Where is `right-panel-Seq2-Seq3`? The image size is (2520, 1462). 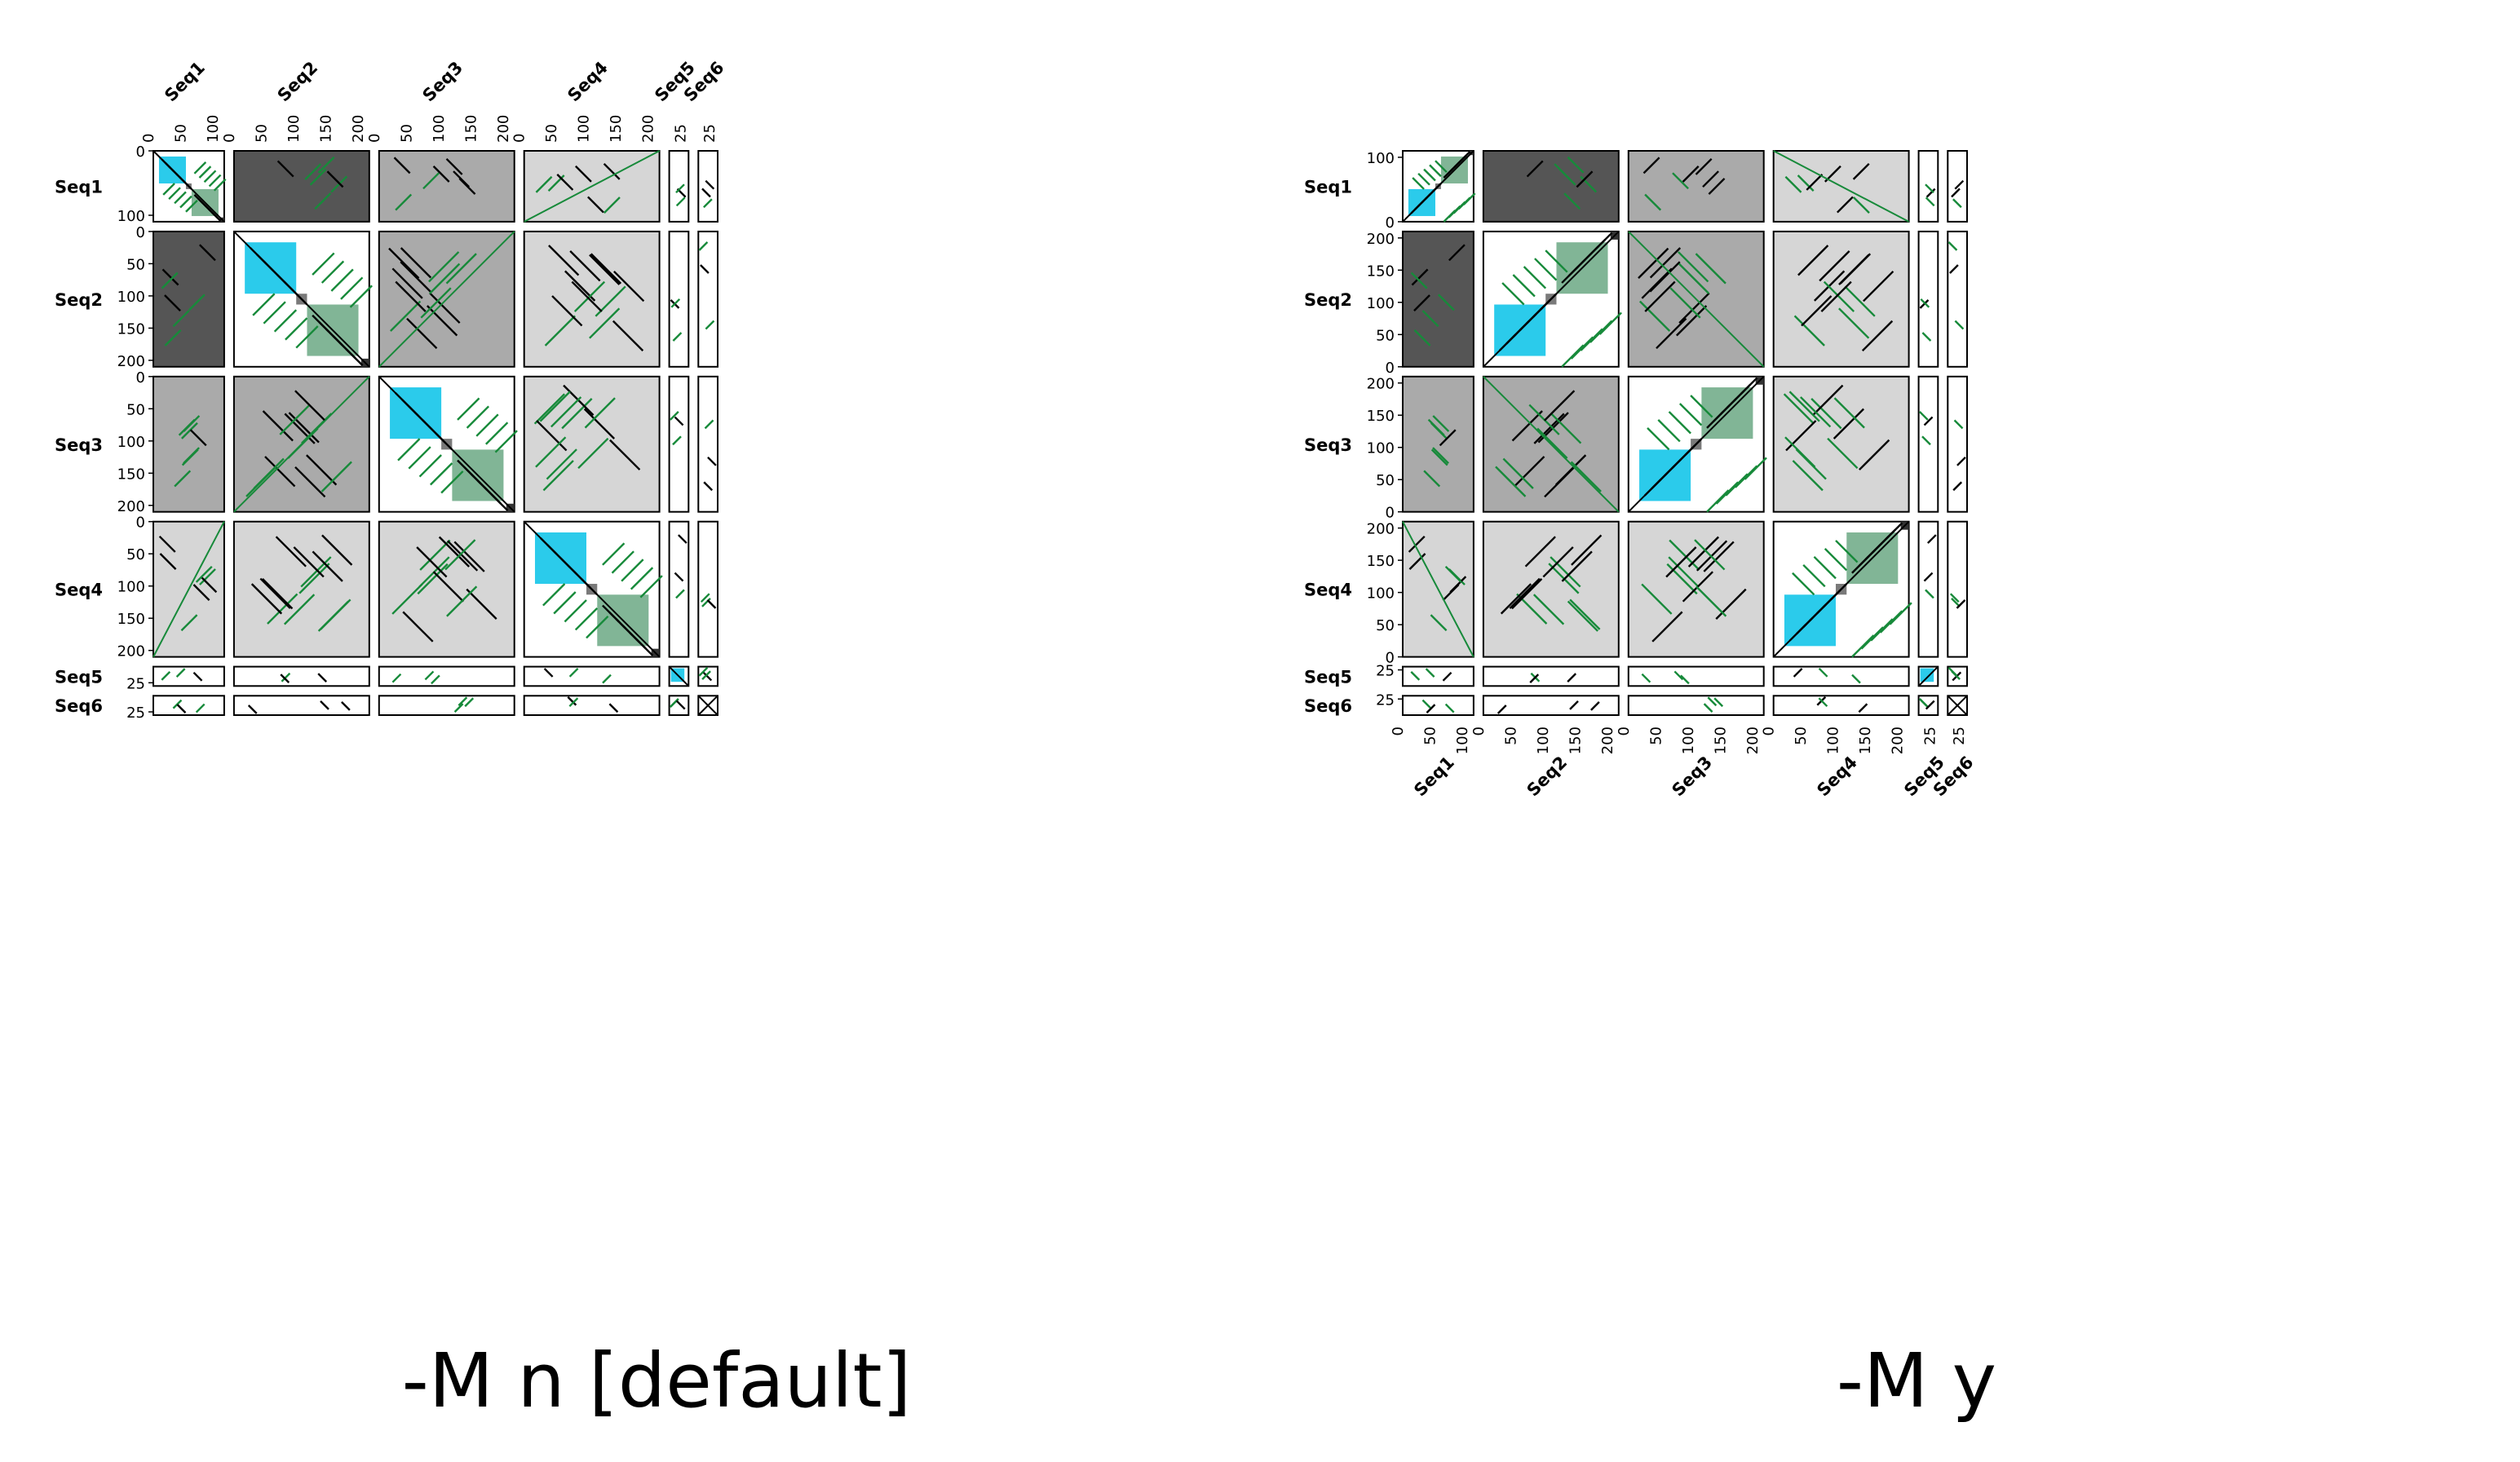
right-panel-Seq2-Seq3 is located at coordinates (1696, 299).